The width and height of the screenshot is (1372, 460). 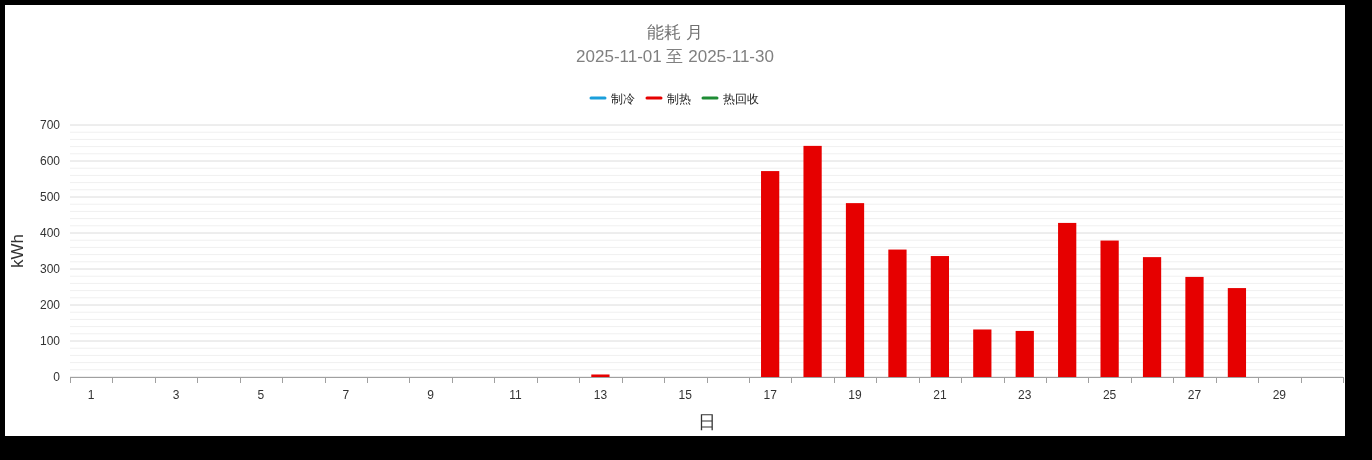 I want to click on y-tick-label: 700, so click(x=50, y=125).